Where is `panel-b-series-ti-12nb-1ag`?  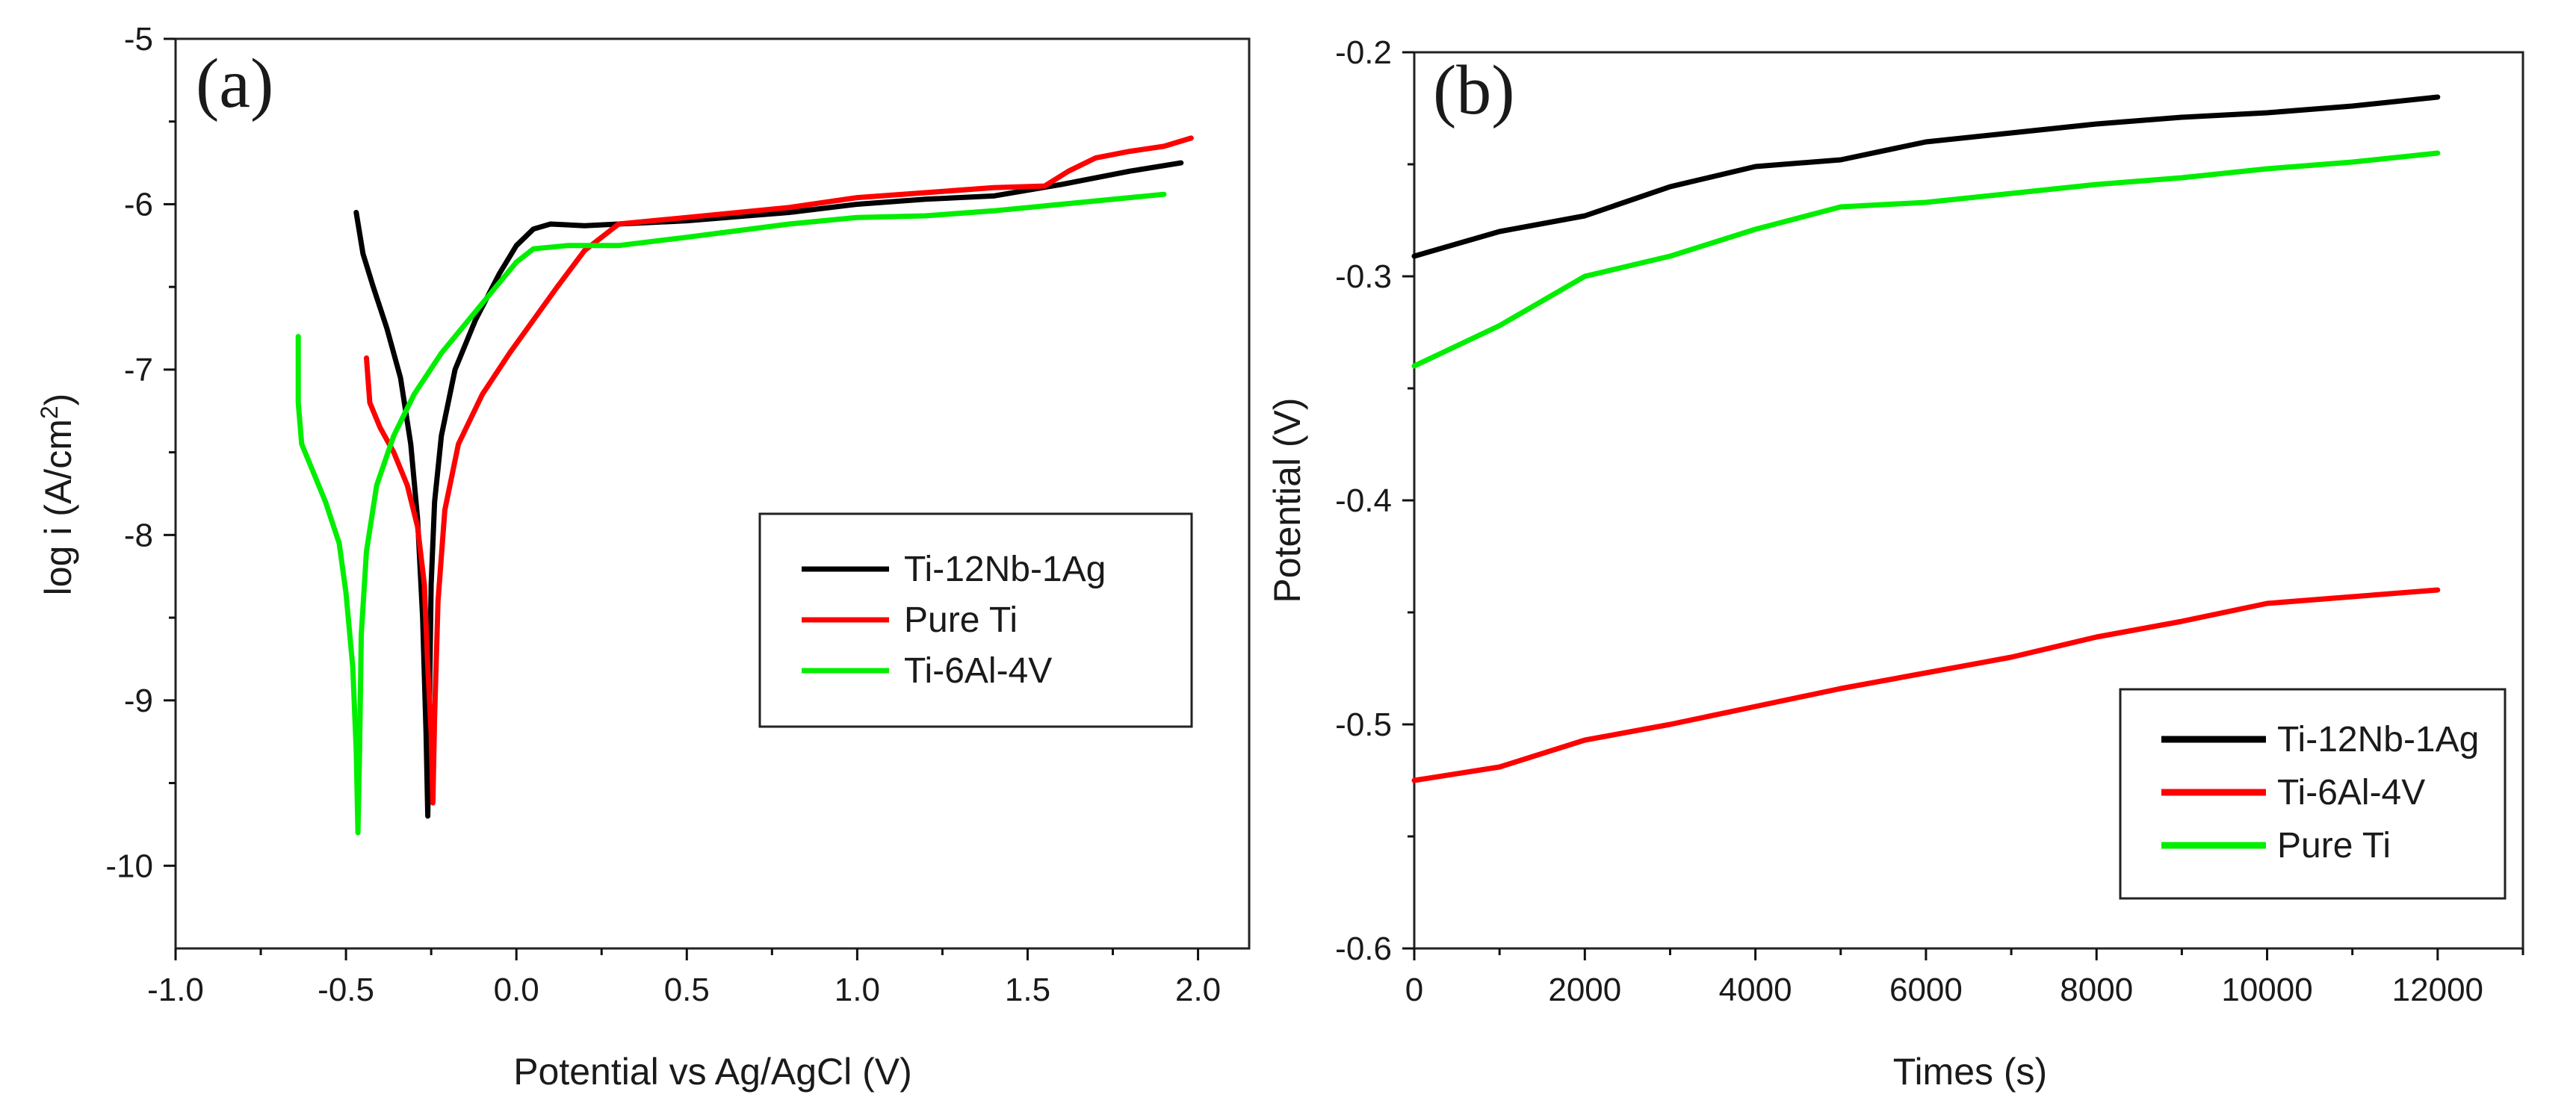 panel-b-series-ti-12nb-1ag is located at coordinates (1926, 176).